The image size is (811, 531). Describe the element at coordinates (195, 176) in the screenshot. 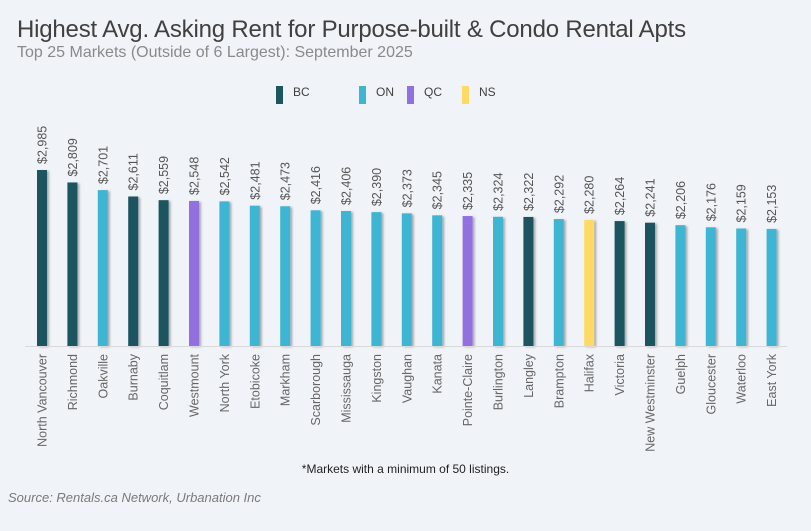

I see `value-label: $2,548` at that location.